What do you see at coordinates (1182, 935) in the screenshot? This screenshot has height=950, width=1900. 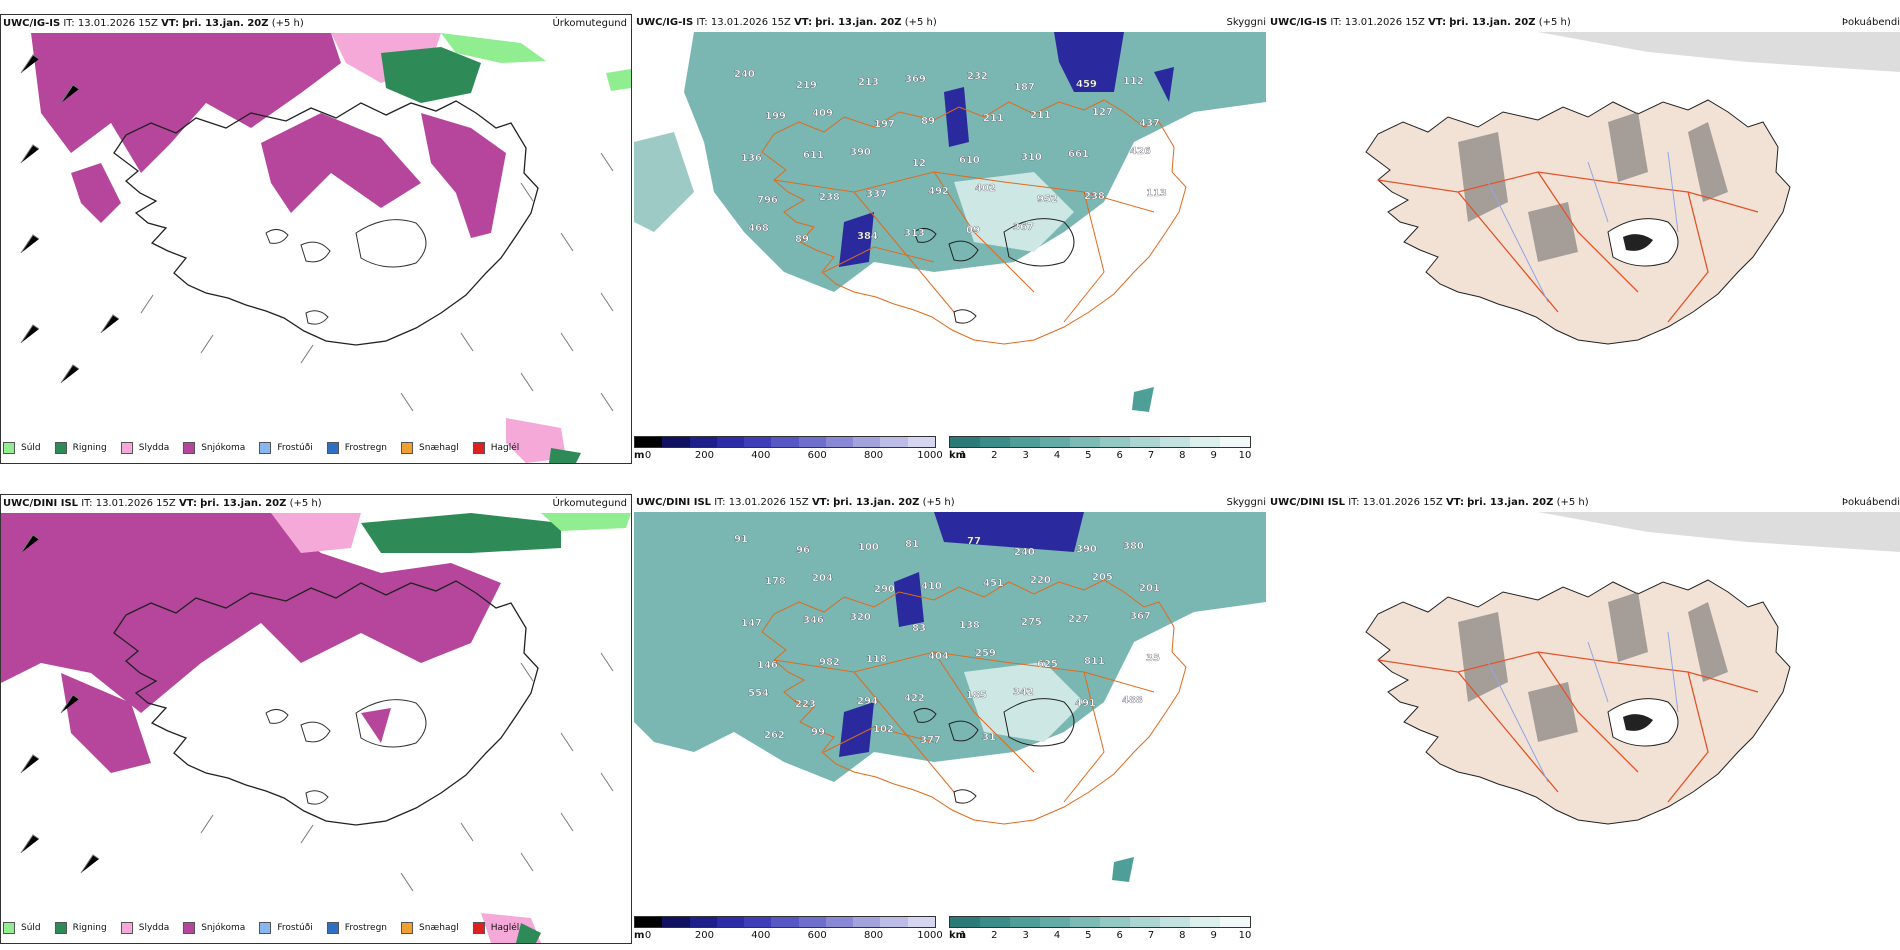 I see `colorbar-tick: 8` at bounding box center [1182, 935].